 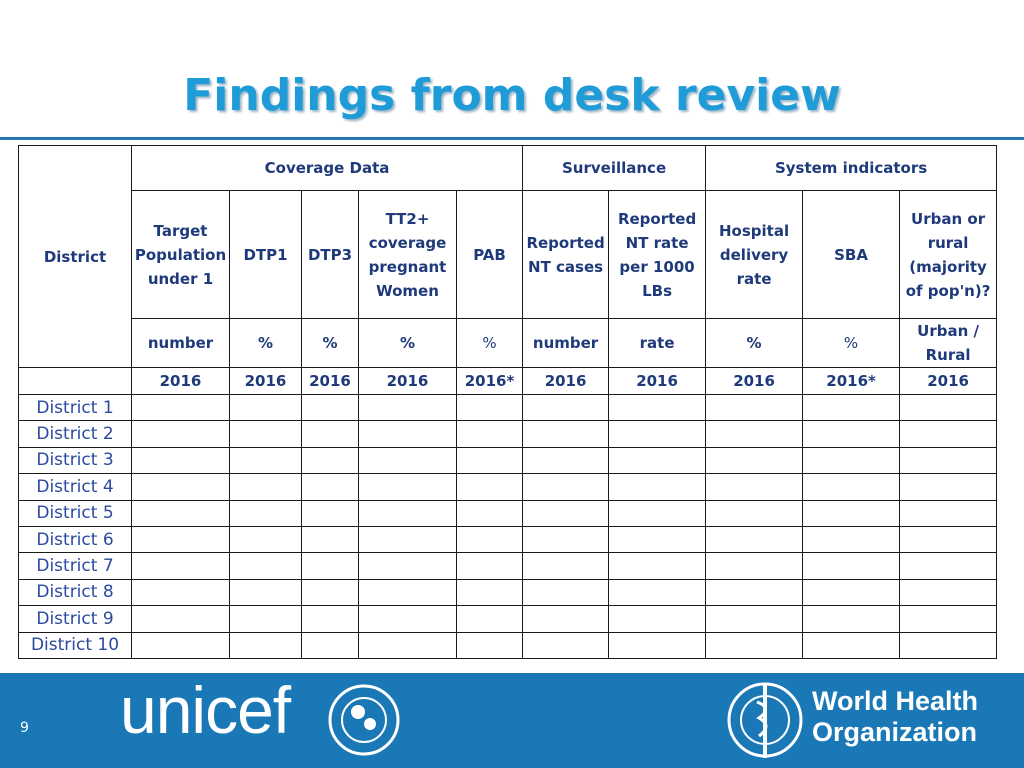 I want to click on column-header: Target Population under 1, so click(x=180, y=254).